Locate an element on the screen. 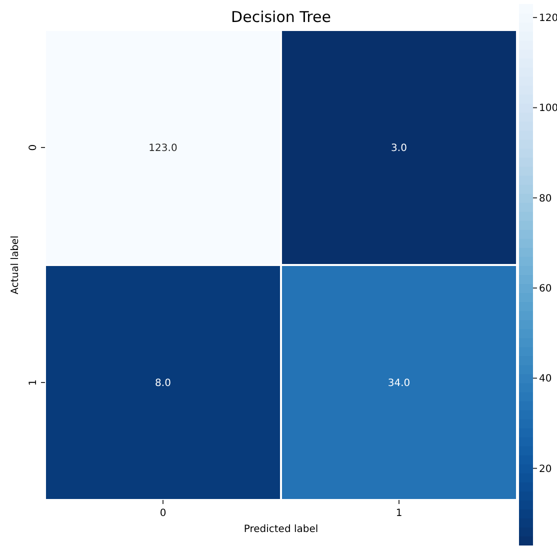 This screenshot has width=557, height=549. color-bar-label: 60 is located at coordinates (545, 289).